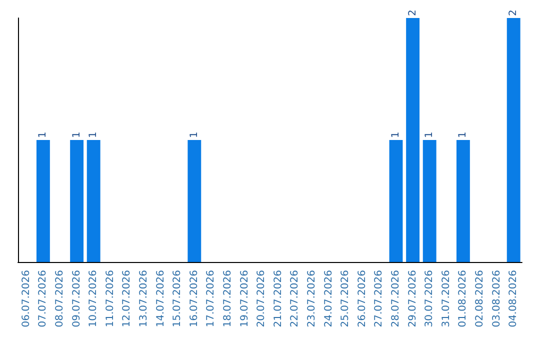 The width and height of the screenshot is (540, 340). I want to click on x-tick-label: 12.07.2026, so click(127, 299).